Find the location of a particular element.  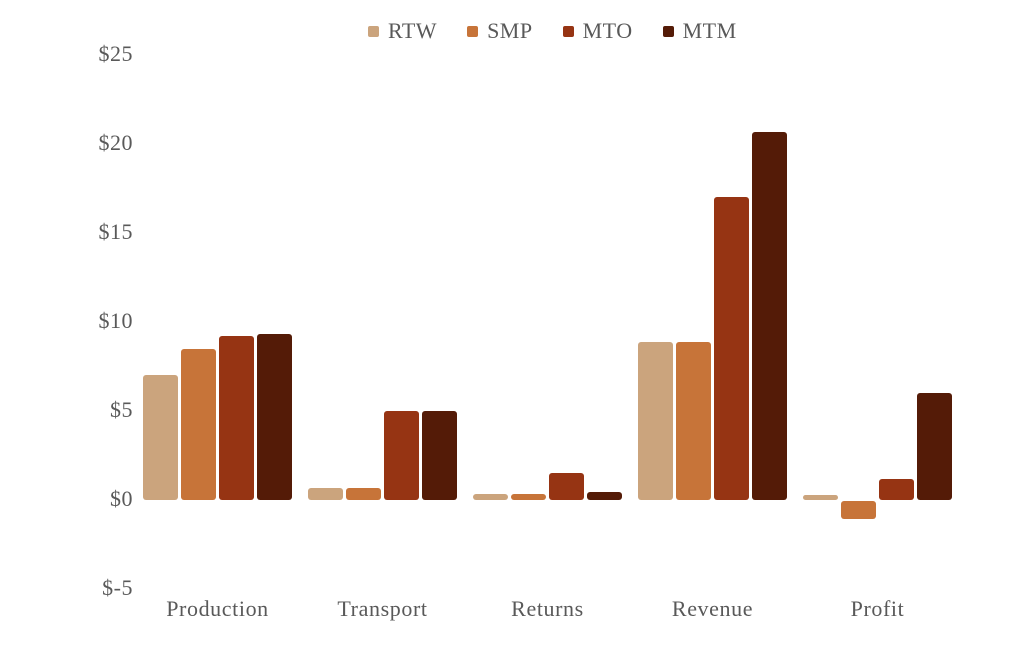

y-axis-tick-label: $15 is located at coordinates (115, 231).